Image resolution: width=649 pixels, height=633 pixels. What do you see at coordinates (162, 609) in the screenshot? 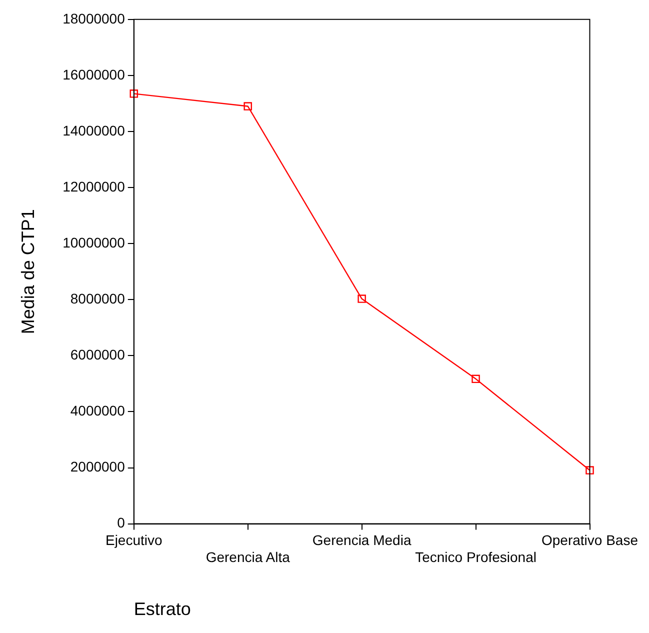
I see `x-axis-title: Estrato` at bounding box center [162, 609].